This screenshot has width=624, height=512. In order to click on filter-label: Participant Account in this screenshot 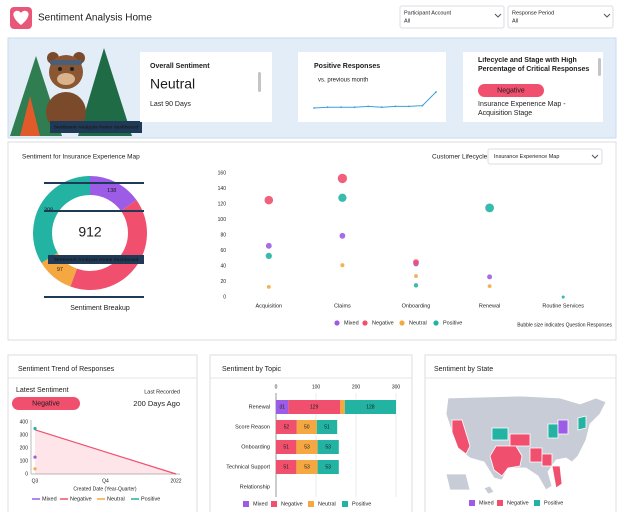, I will do `click(428, 13)`.